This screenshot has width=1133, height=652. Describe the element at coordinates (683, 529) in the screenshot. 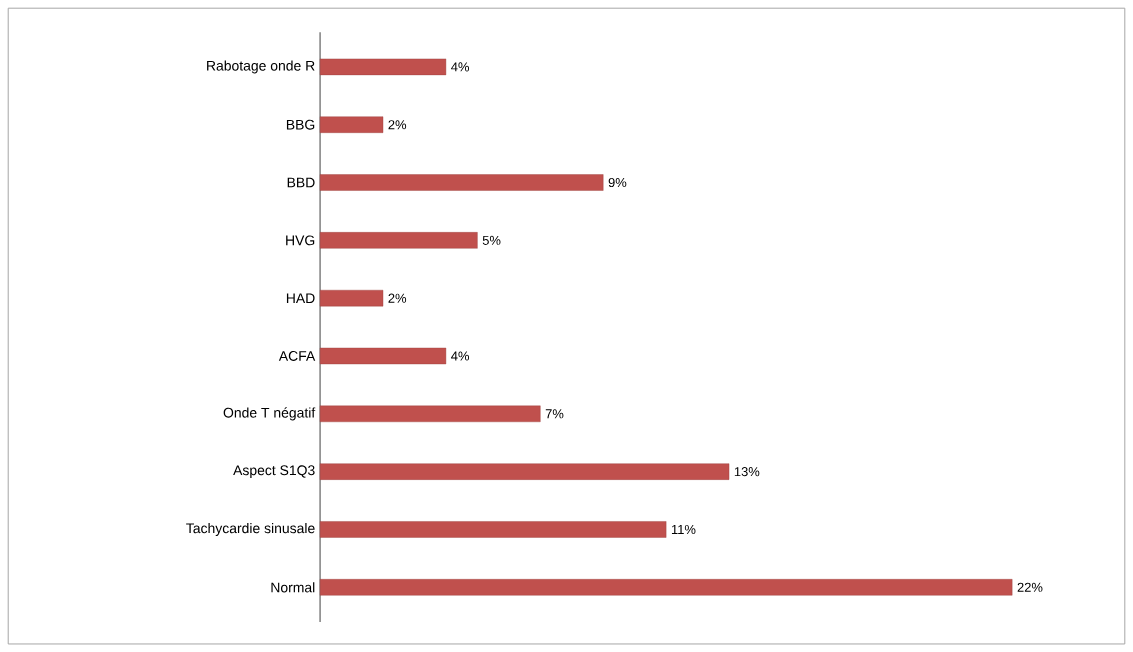

I see `data-label: 11%` at that location.